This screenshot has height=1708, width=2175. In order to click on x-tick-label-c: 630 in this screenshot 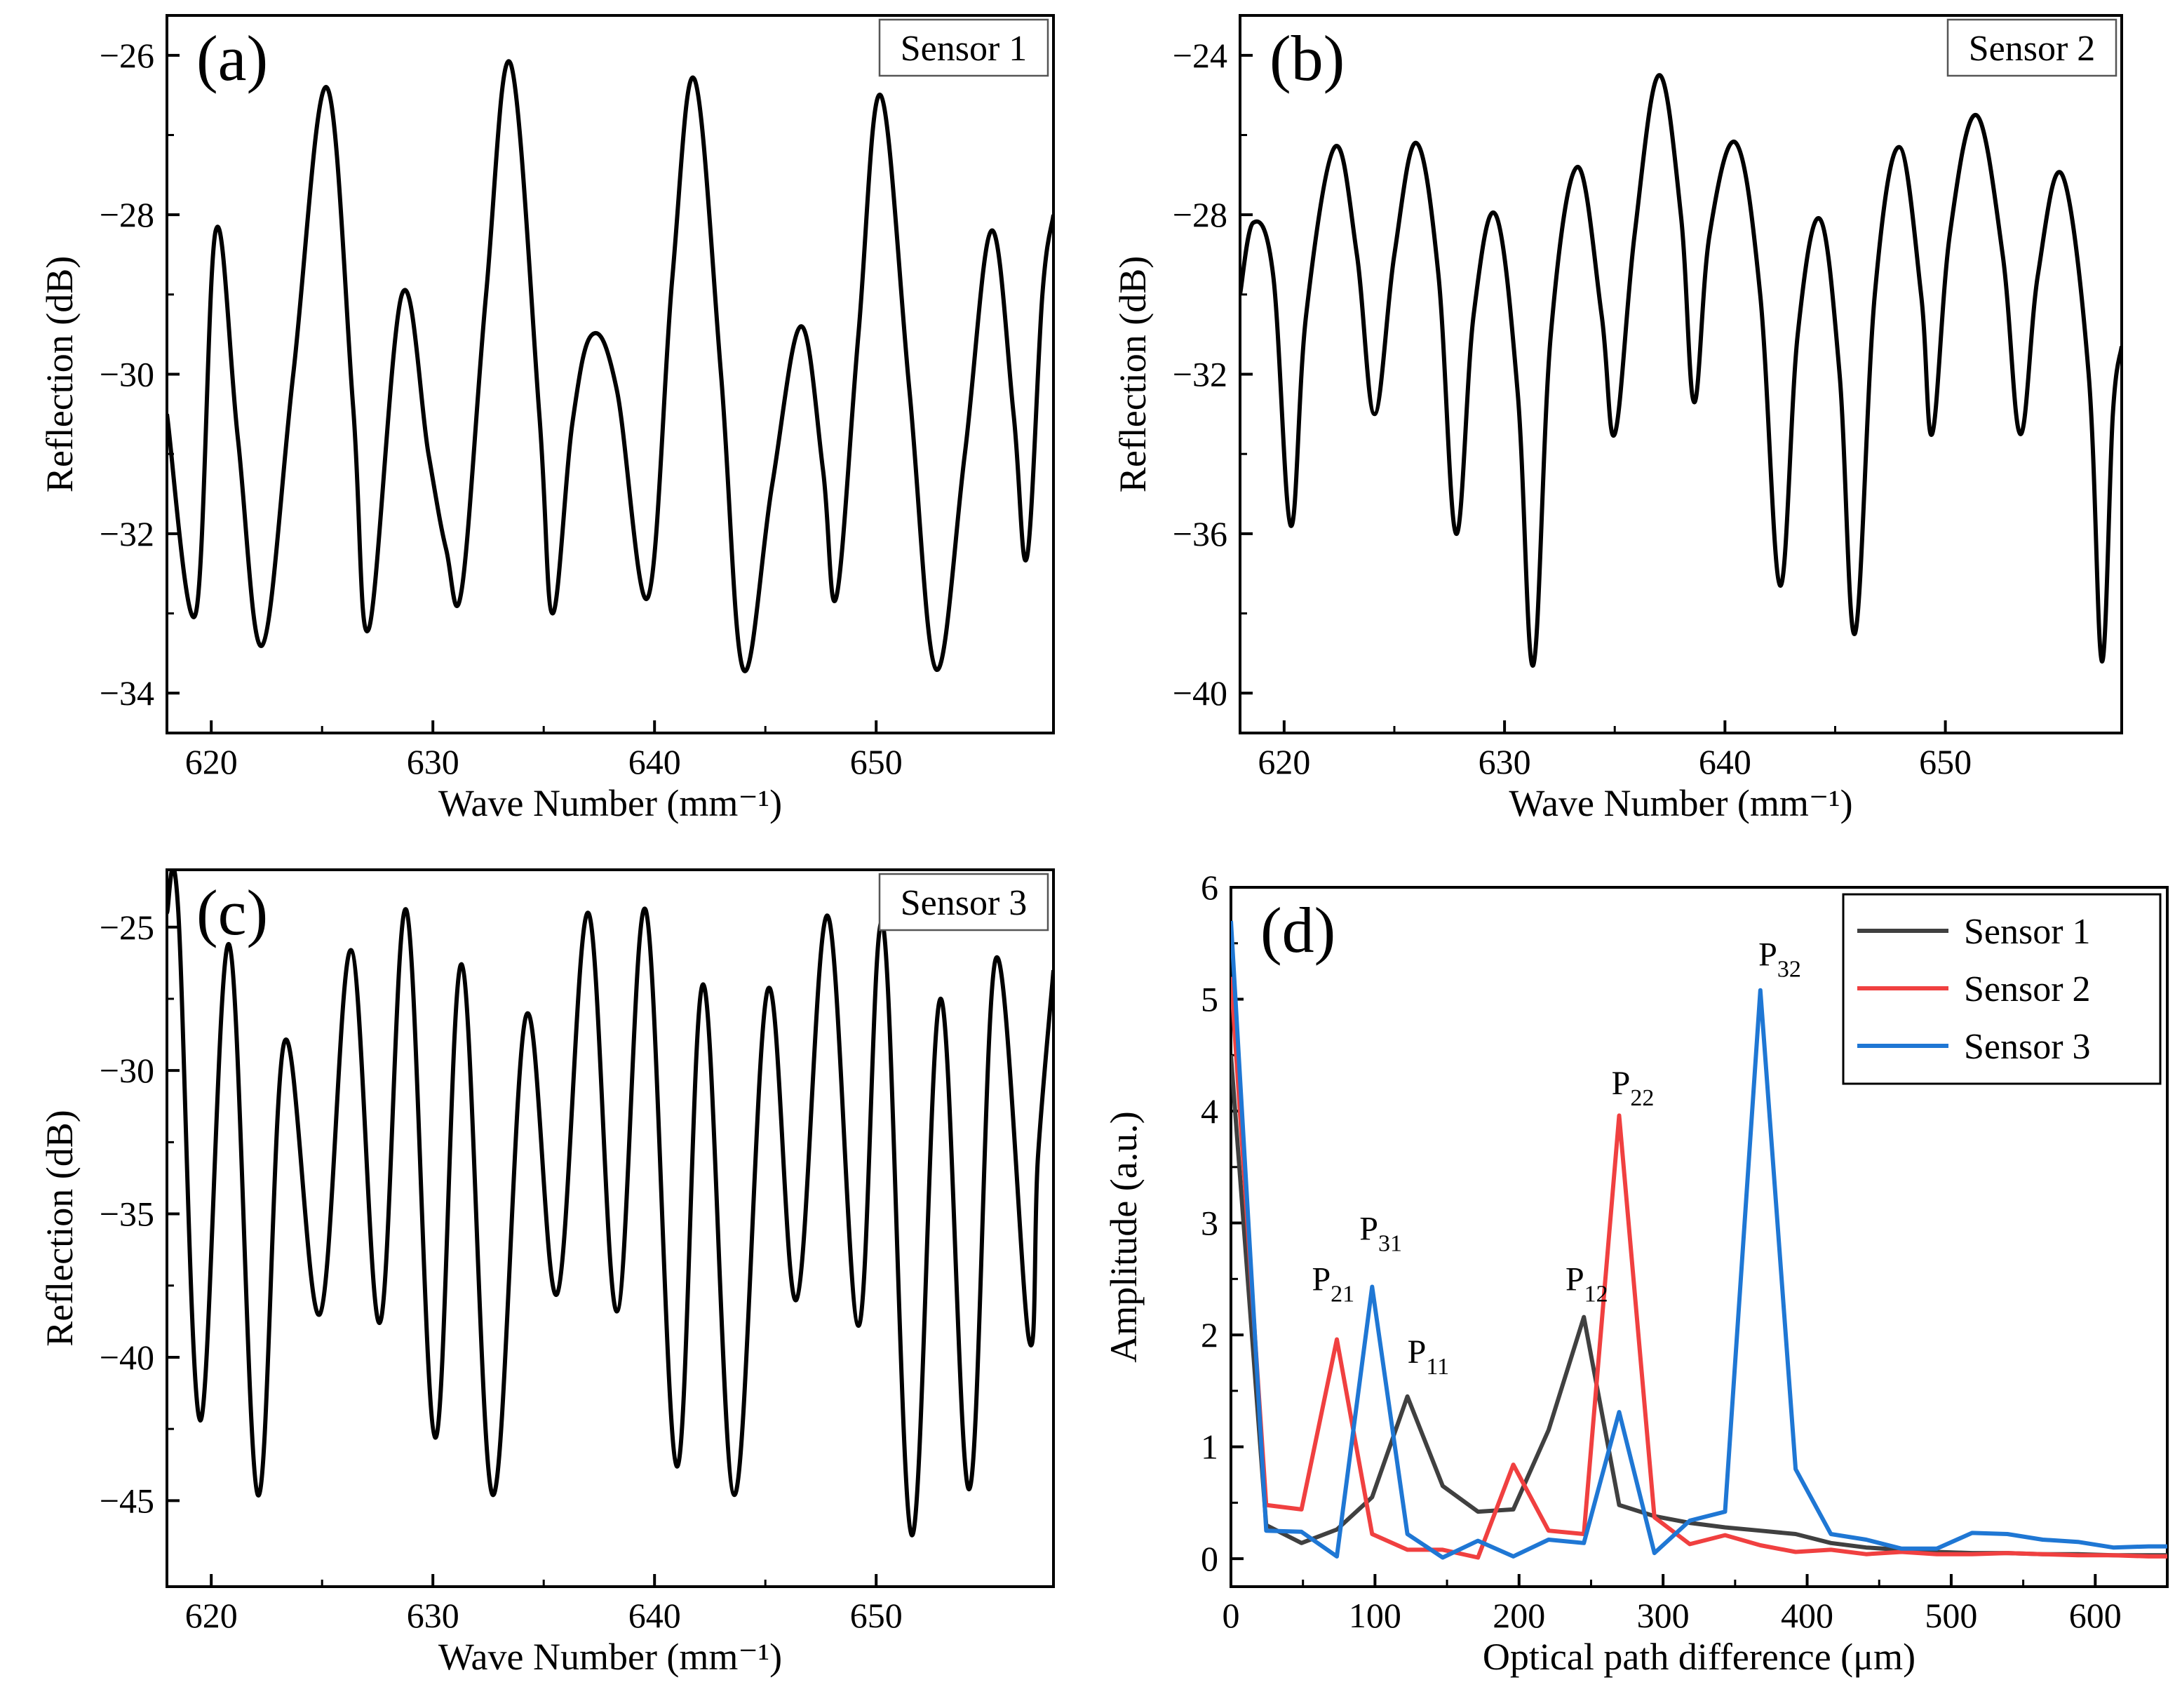, I will do `click(433, 1615)`.